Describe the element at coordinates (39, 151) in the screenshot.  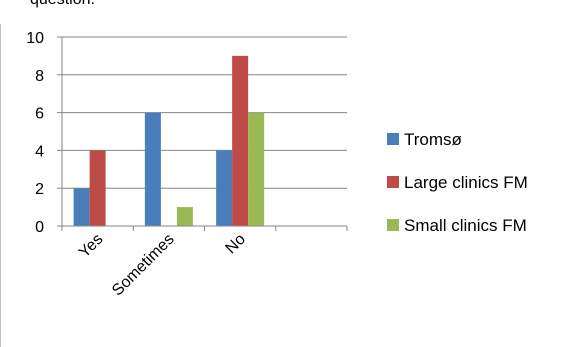
I see `y-tick-label: 4` at that location.